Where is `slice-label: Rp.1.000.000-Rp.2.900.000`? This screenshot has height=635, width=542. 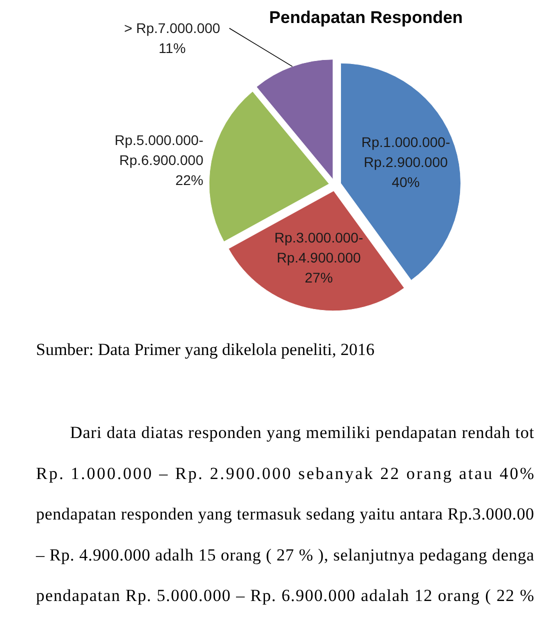
slice-label: Rp.1.000.000-Rp.2.900.000 is located at coordinates (405, 152).